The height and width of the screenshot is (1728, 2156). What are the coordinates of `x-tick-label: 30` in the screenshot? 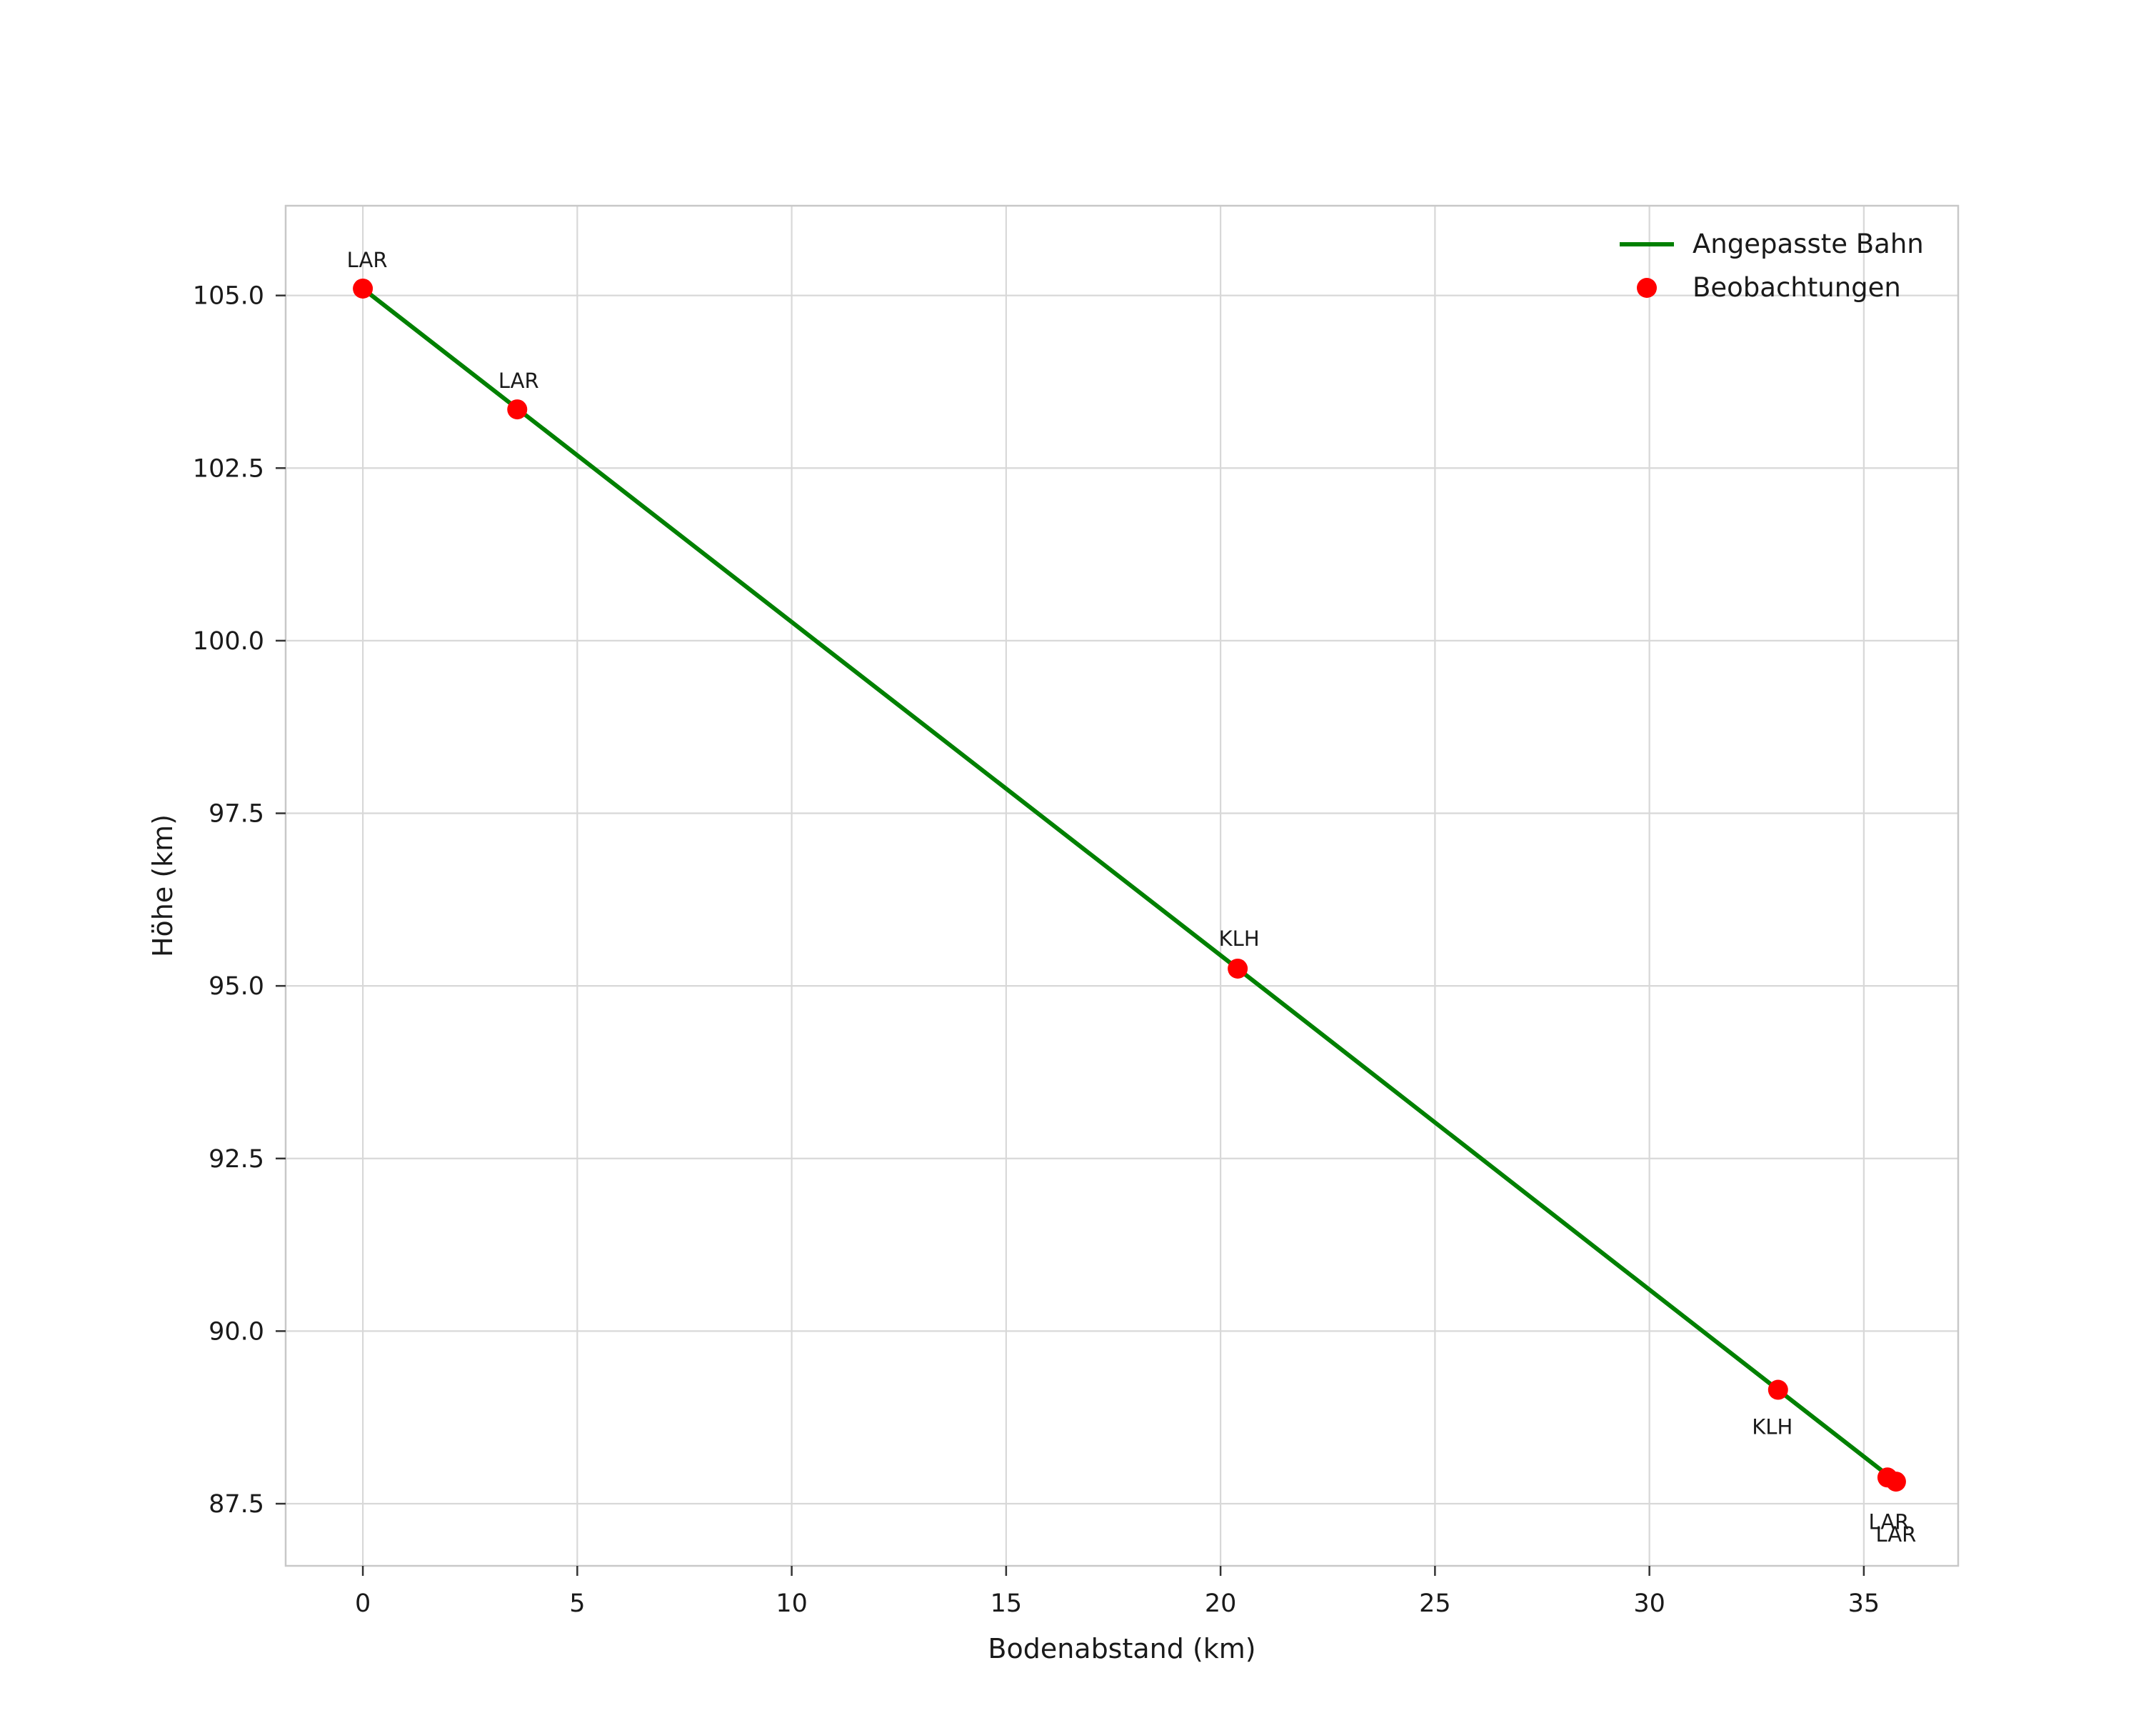 It's located at (1649, 1603).